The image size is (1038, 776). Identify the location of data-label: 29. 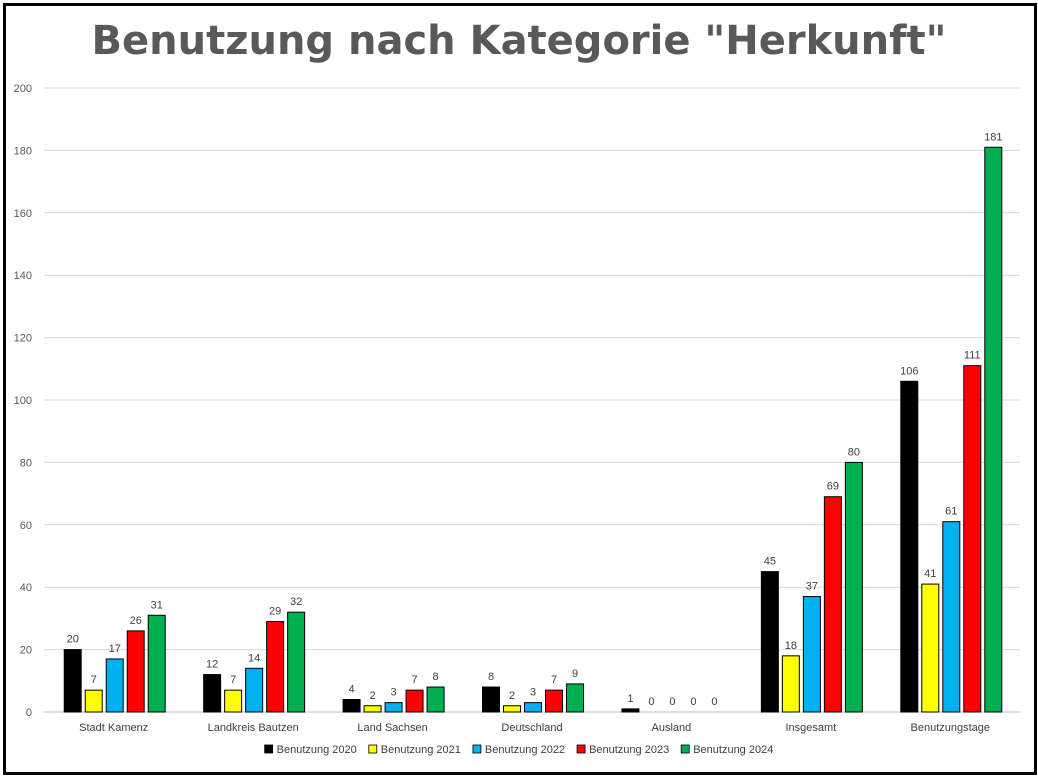
(275, 612).